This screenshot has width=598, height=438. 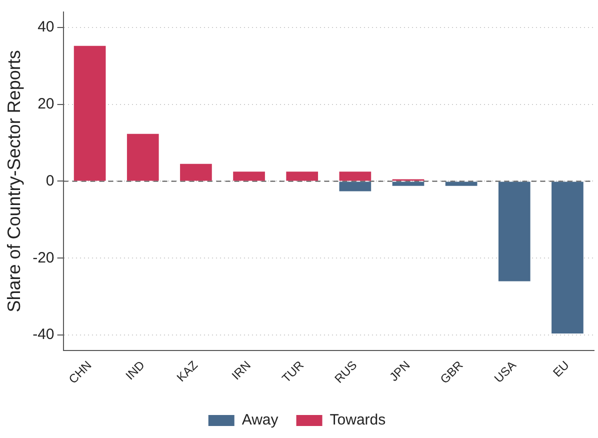 What do you see at coordinates (46, 103) in the screenshot?
I see `y-tick-label: 20` at bounding box center [46, 103].